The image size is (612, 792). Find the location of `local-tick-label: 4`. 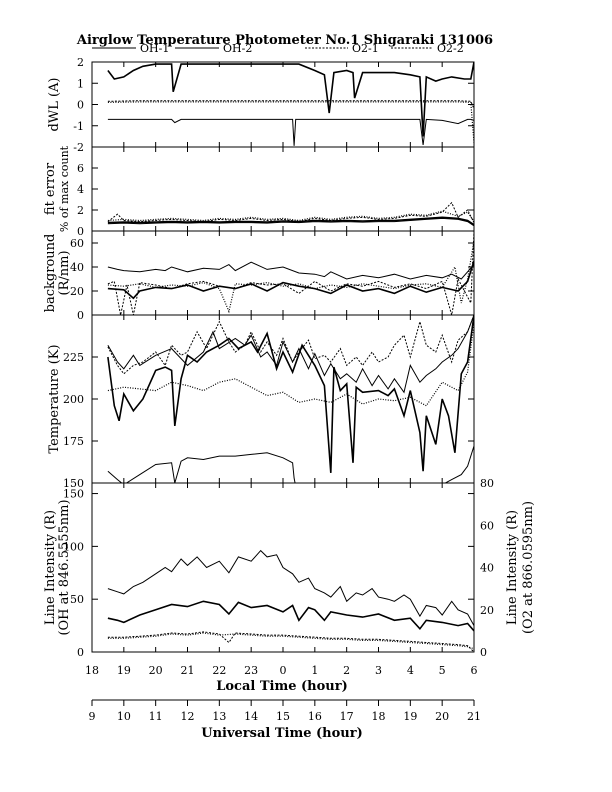

local-tick-label: 4 is located at coordinates (410, 670).